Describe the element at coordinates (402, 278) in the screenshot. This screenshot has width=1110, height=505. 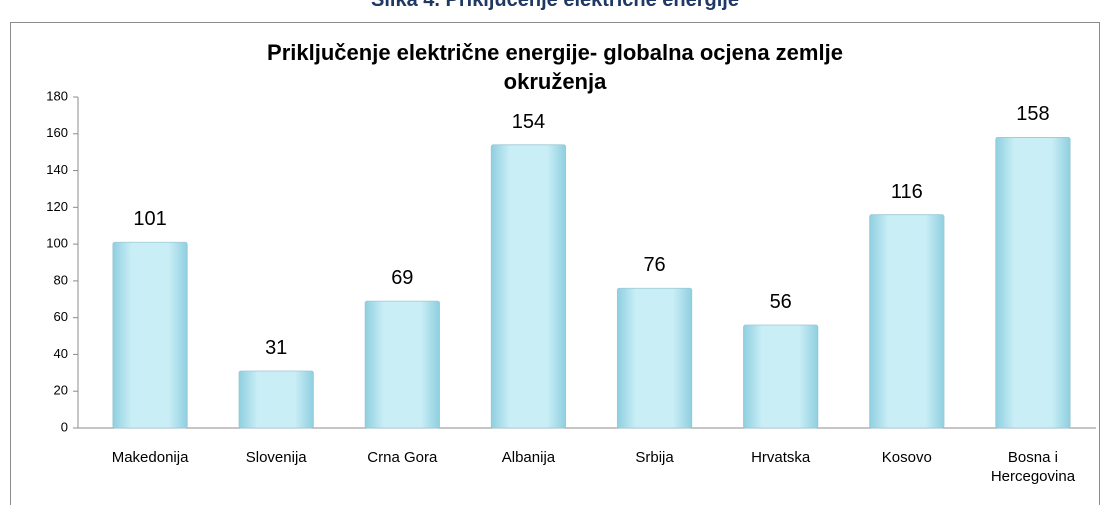
I see `data-label: 69` at that location.